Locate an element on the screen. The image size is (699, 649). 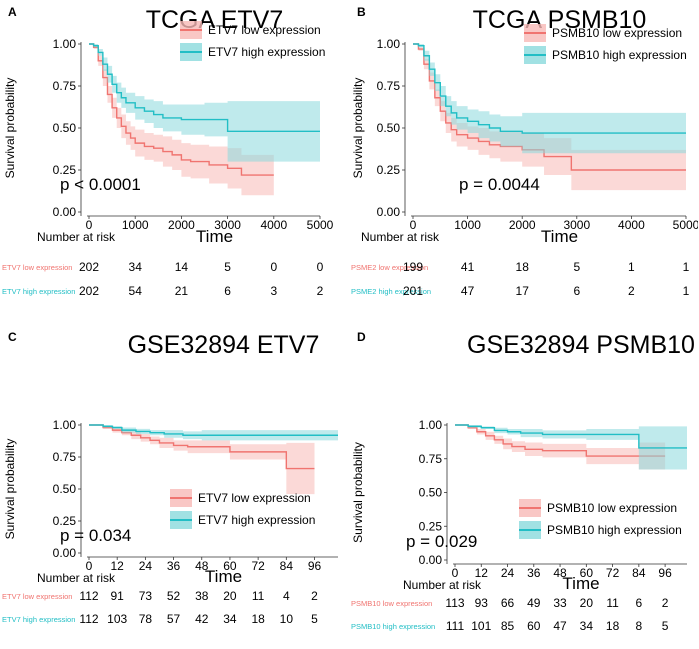
risk-count: 73 is located at coordinates (146, 596).